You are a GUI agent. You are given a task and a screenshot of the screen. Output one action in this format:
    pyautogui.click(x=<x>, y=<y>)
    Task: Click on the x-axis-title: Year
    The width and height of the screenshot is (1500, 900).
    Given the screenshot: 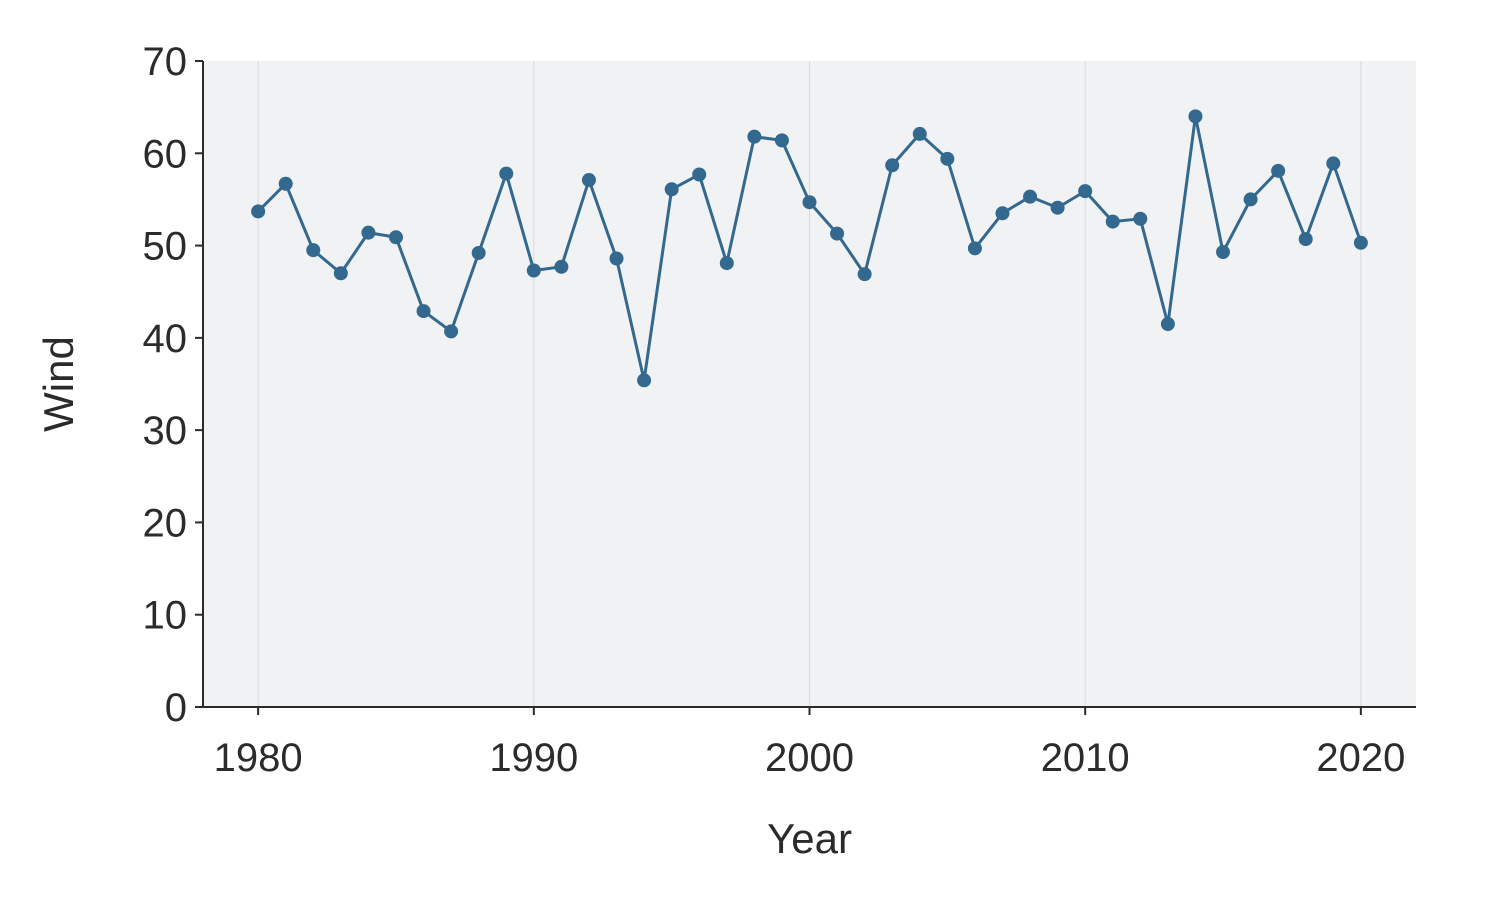 What is the action you would take?
    pyautogui.click(x=809, y=838)
    